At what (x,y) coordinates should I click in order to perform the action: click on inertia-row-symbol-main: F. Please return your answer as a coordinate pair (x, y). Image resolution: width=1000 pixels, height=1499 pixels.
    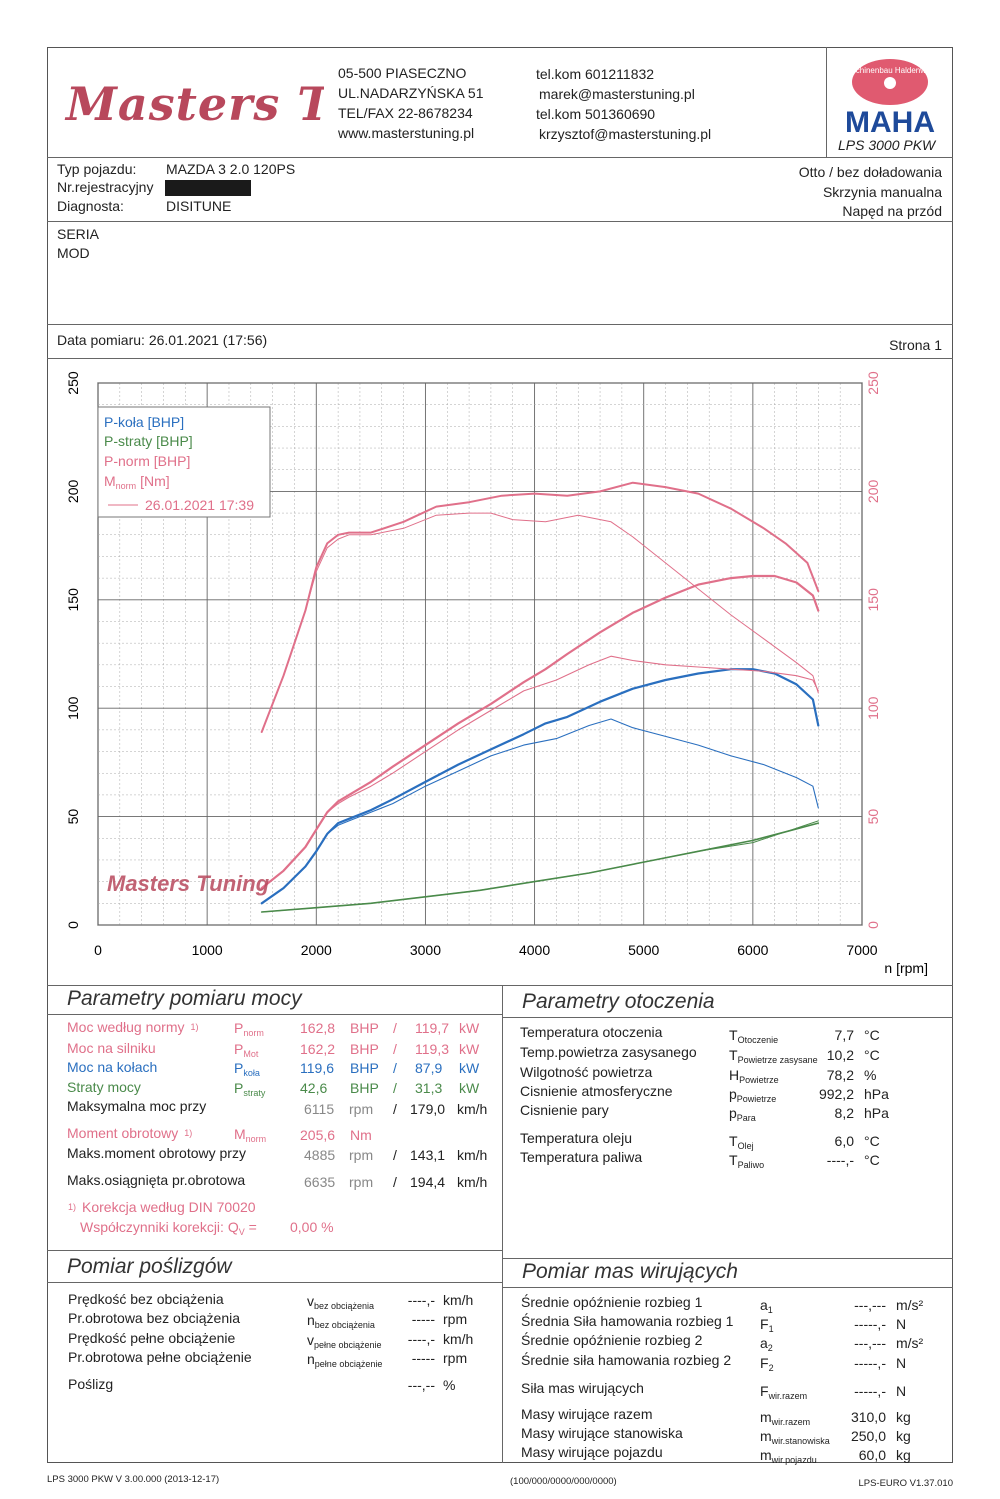
    Looking at the image, I should click on (764, 1363).